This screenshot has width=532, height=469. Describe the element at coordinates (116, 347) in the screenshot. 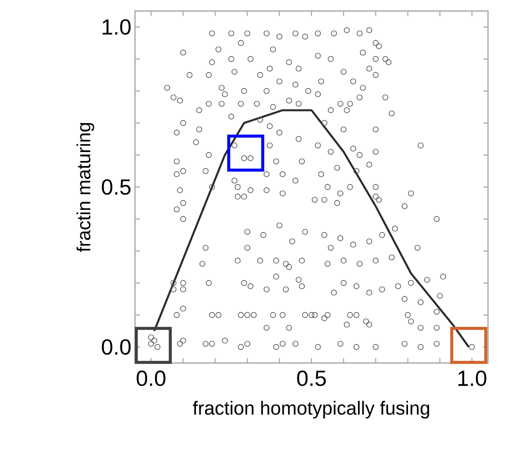

I see `y-tick-label: 0.0` at that location.